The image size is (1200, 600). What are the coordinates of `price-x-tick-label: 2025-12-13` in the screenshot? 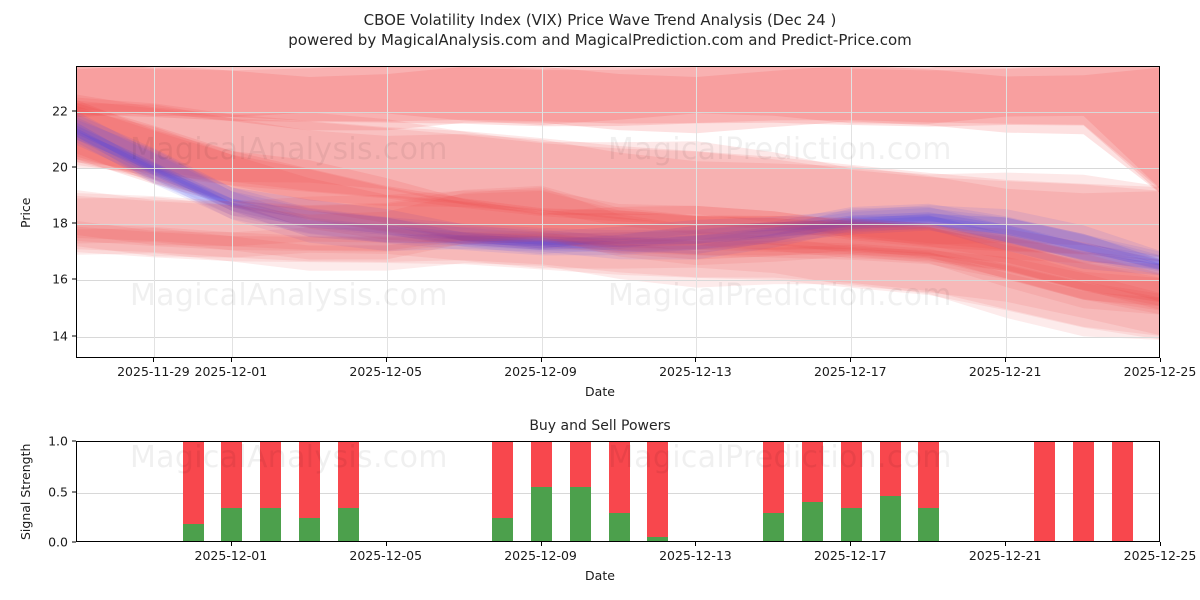 It's located at (695, 371).